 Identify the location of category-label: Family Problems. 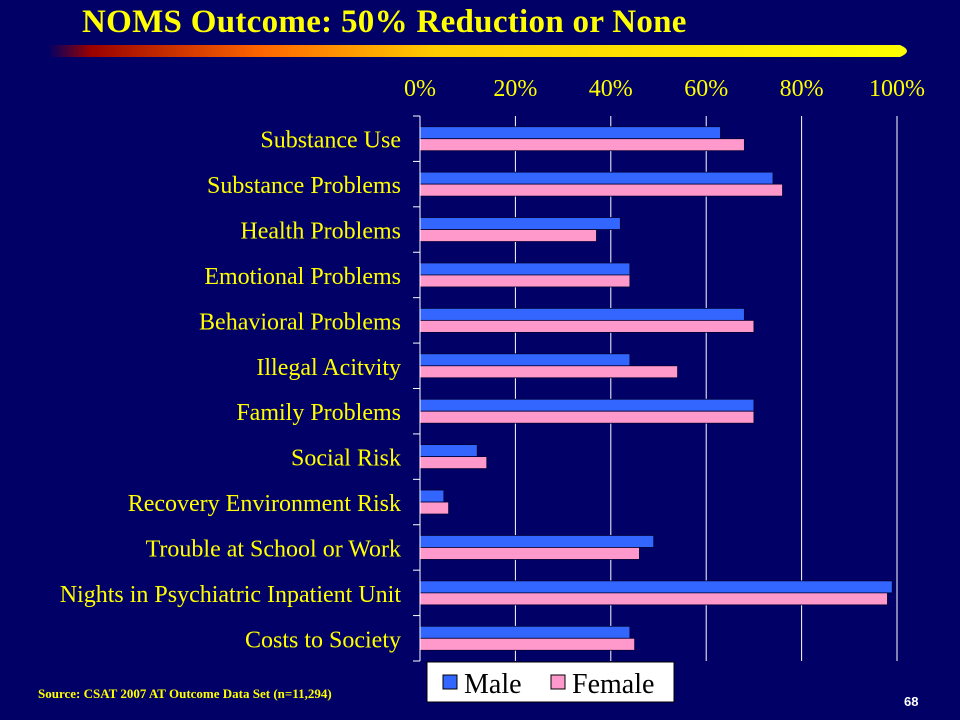
(318, 413).